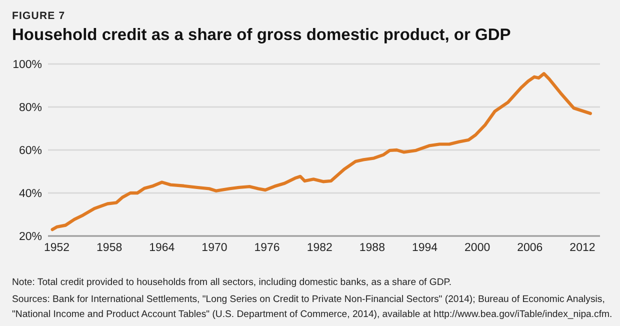  I want to click on x-tick-label: 1994, so click(425, 248).